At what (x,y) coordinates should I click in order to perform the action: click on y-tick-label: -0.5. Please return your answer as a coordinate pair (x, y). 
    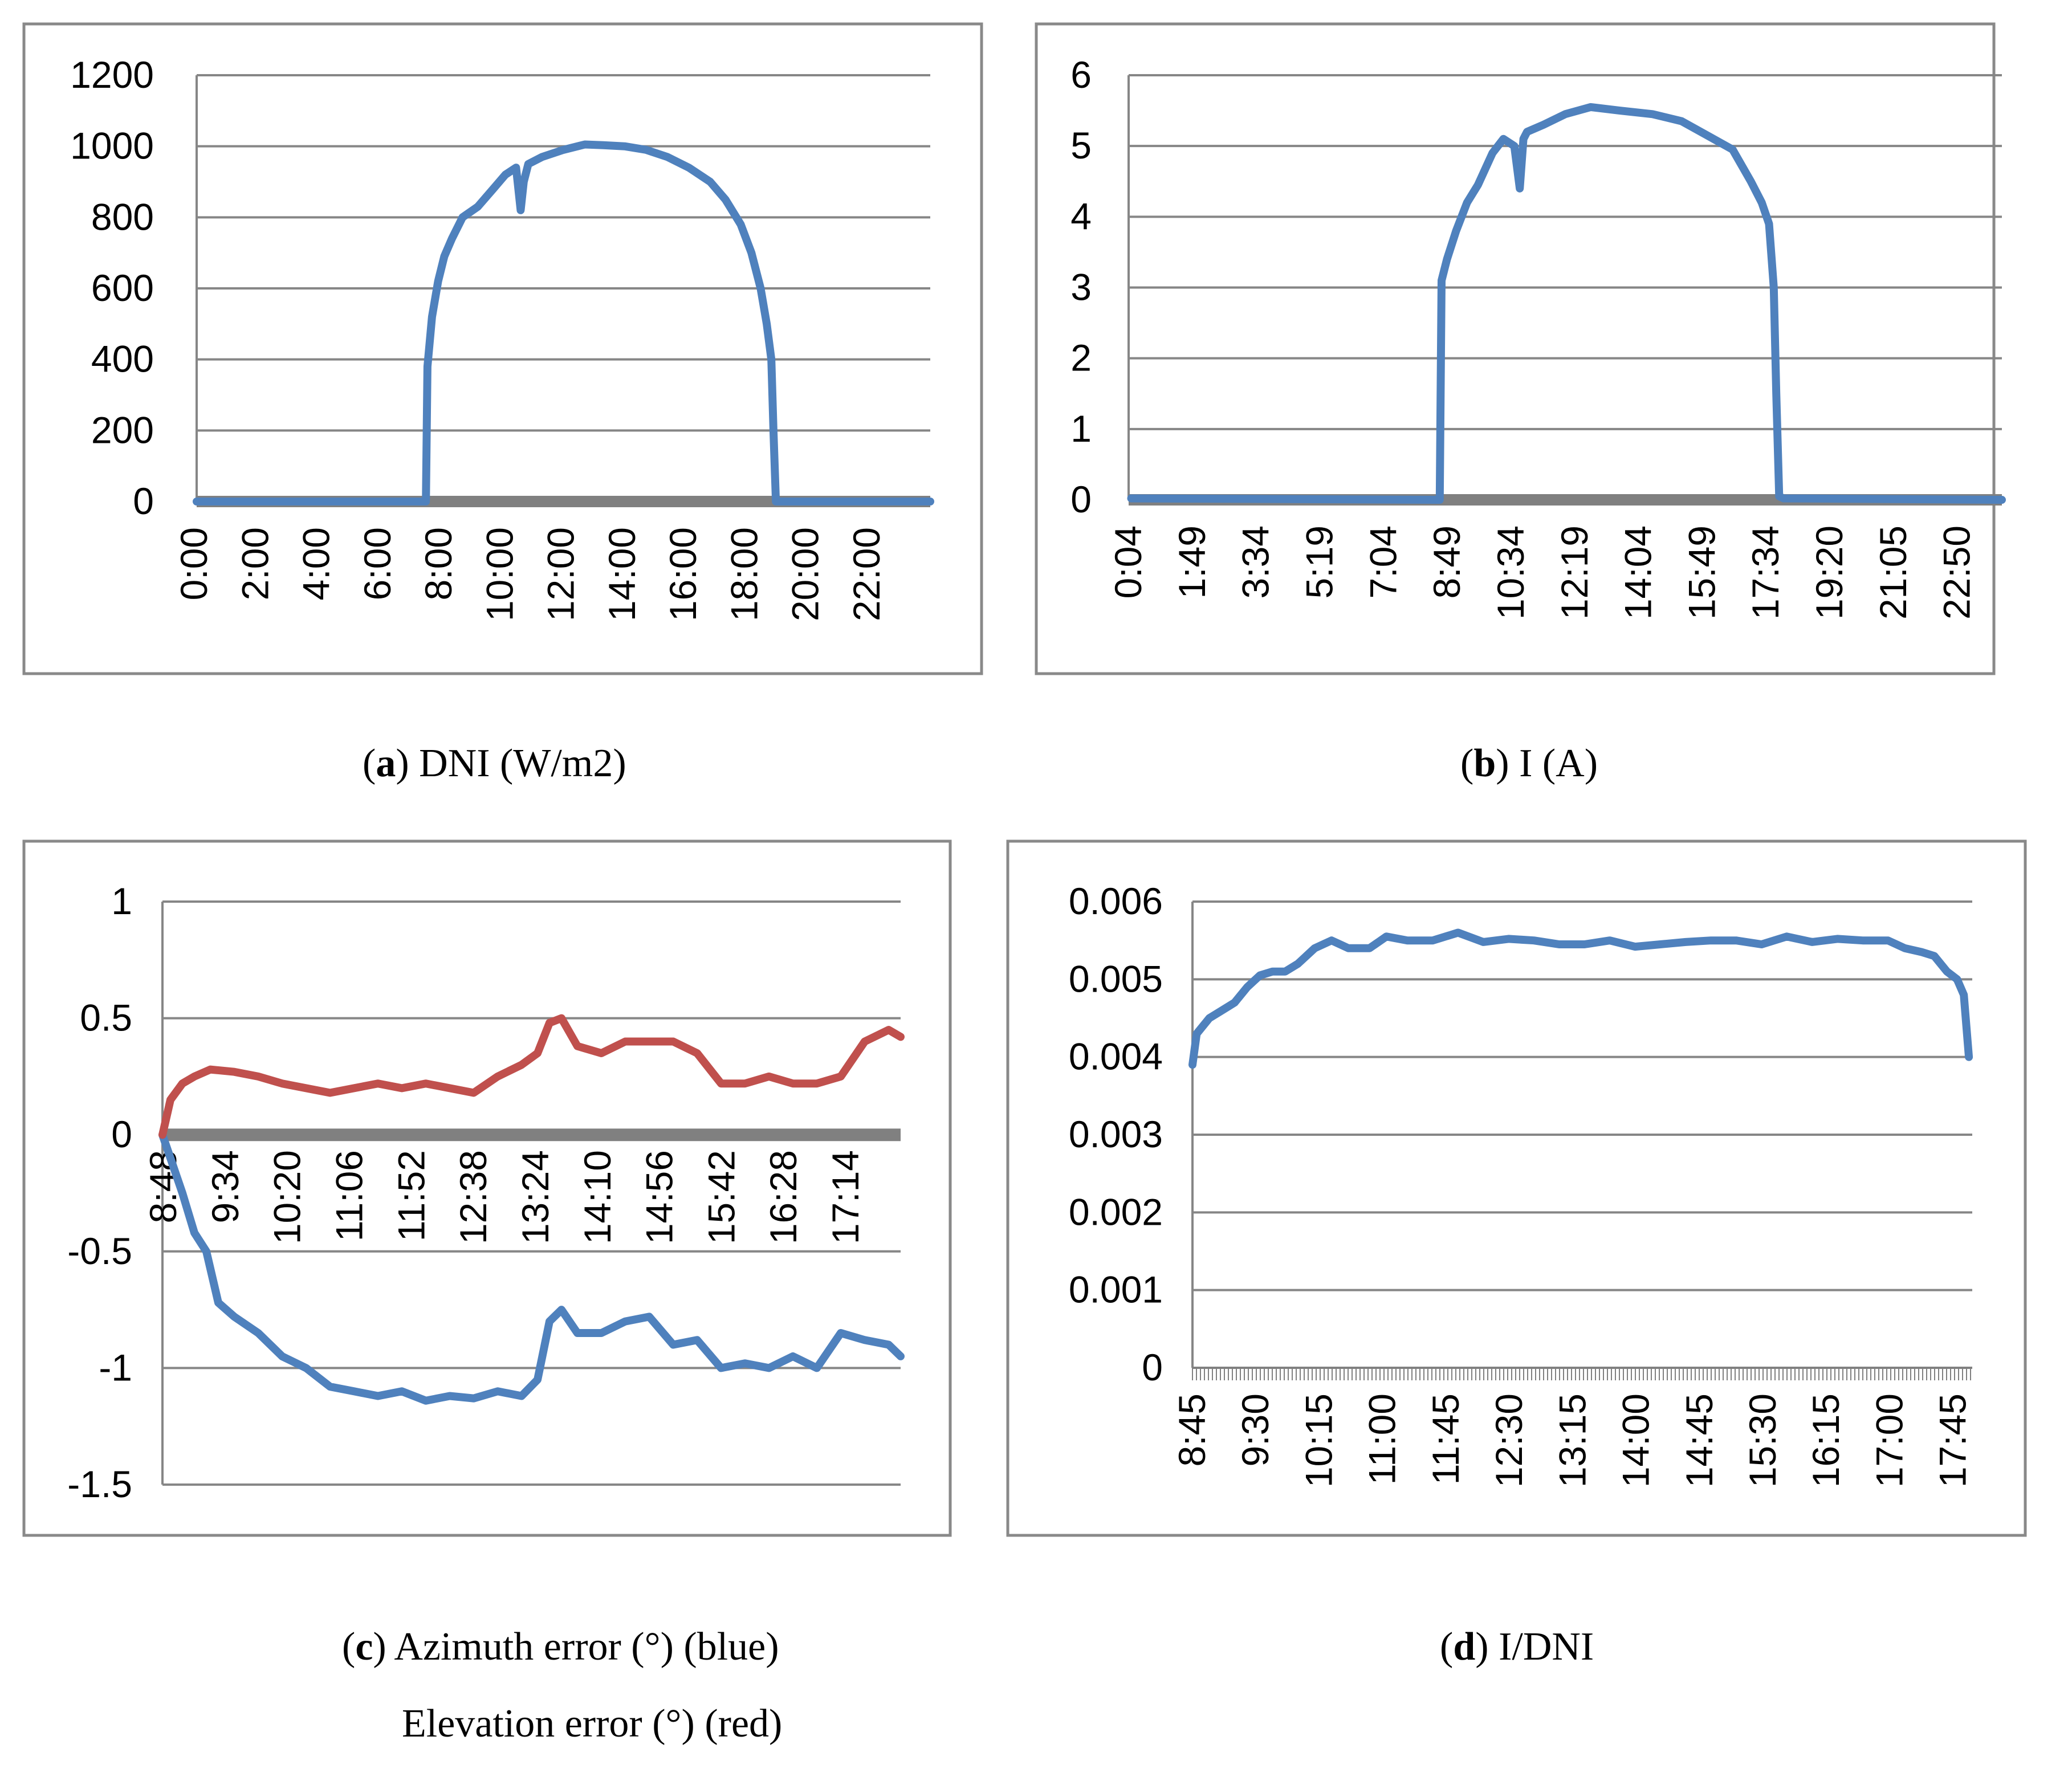
    Looking at the image, I should click on (100, 1251).